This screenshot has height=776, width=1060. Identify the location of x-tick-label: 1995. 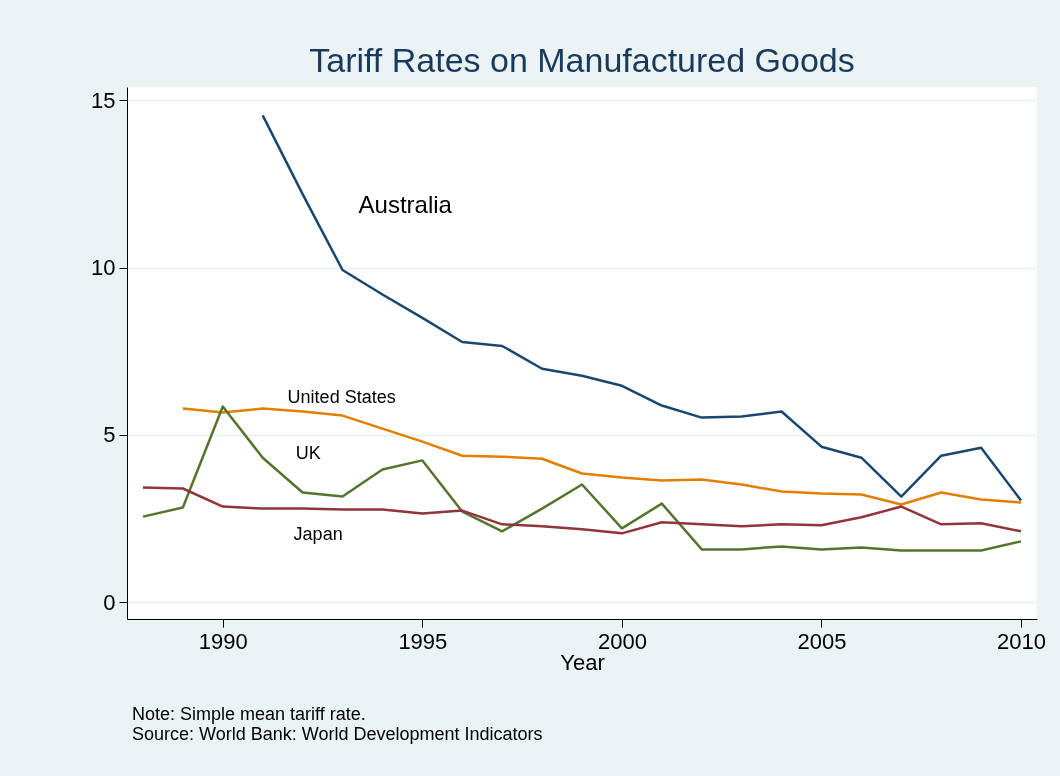
(423, 641).